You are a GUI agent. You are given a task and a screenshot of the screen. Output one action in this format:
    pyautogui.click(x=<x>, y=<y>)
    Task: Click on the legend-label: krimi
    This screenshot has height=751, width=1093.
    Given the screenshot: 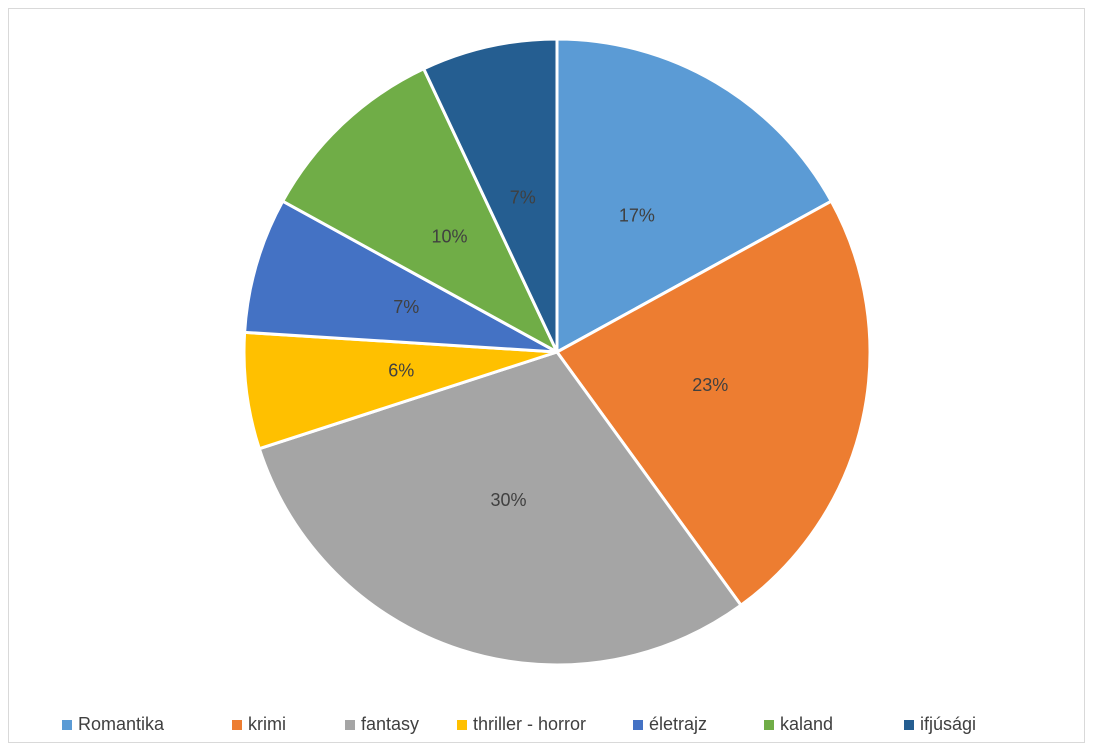 What is the action you would take?
    pyautogui.click(x=267, y=724)
    